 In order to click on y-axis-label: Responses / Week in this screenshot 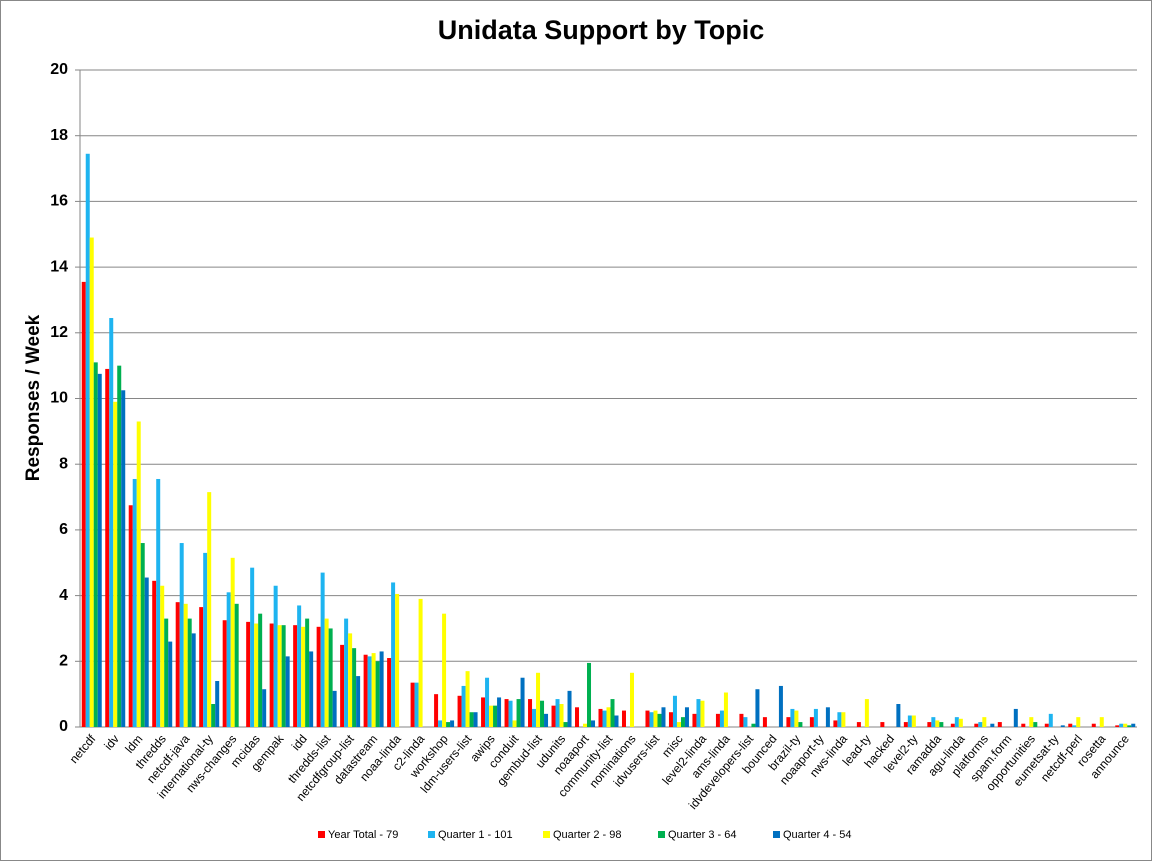, I will do `click(33, 397)`.